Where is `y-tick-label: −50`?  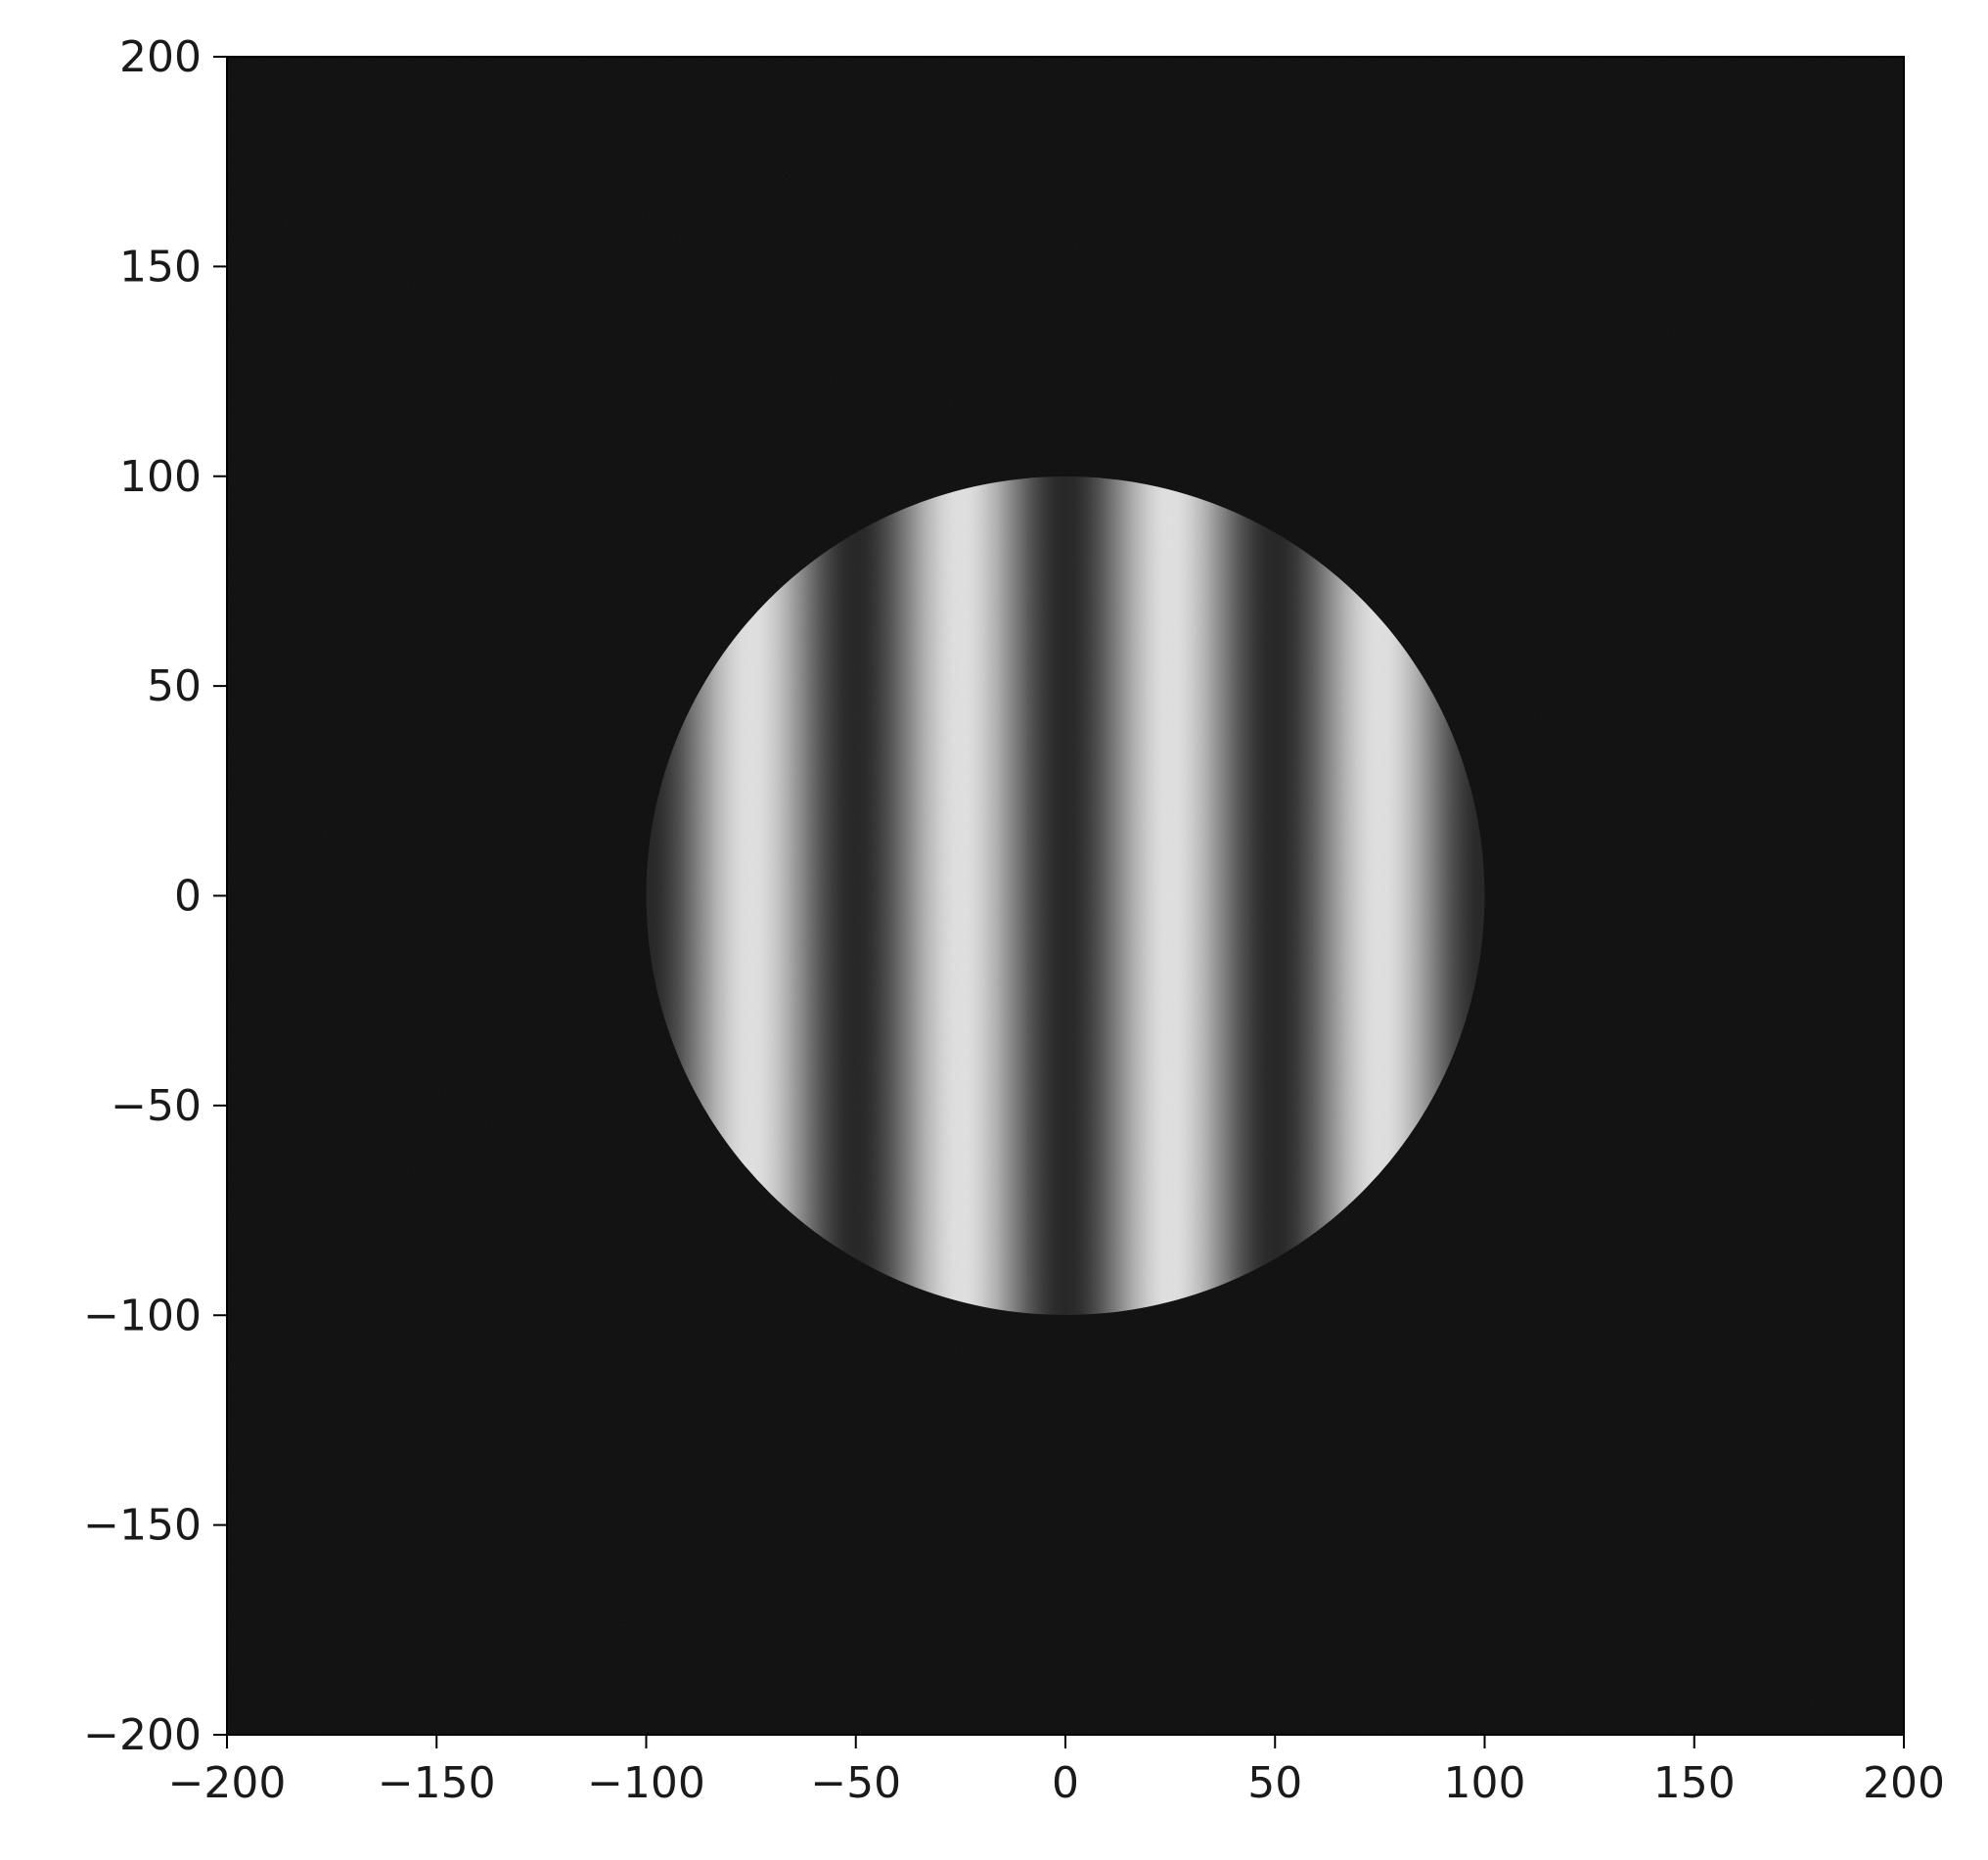
y-tick-label: −50 is located at coordinates (157, 1106).